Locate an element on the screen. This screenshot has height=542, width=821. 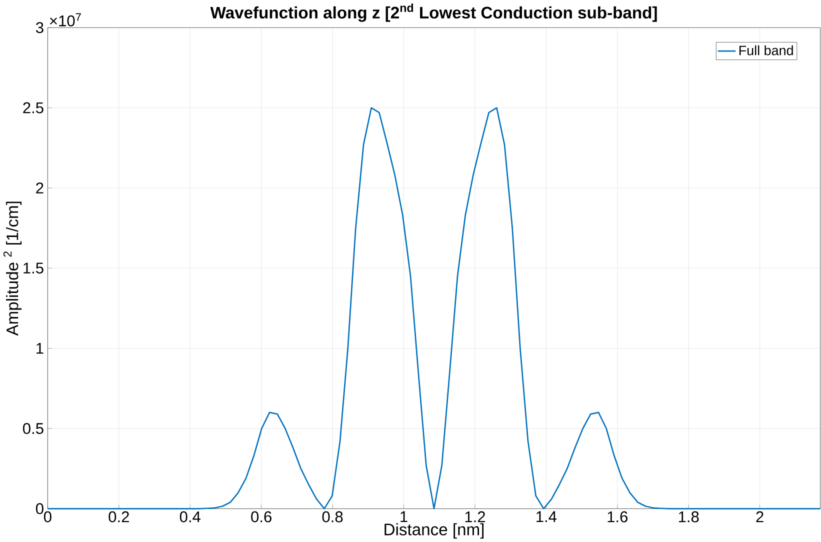
x-tick-label: 0 is located at coordinates (48, 516).